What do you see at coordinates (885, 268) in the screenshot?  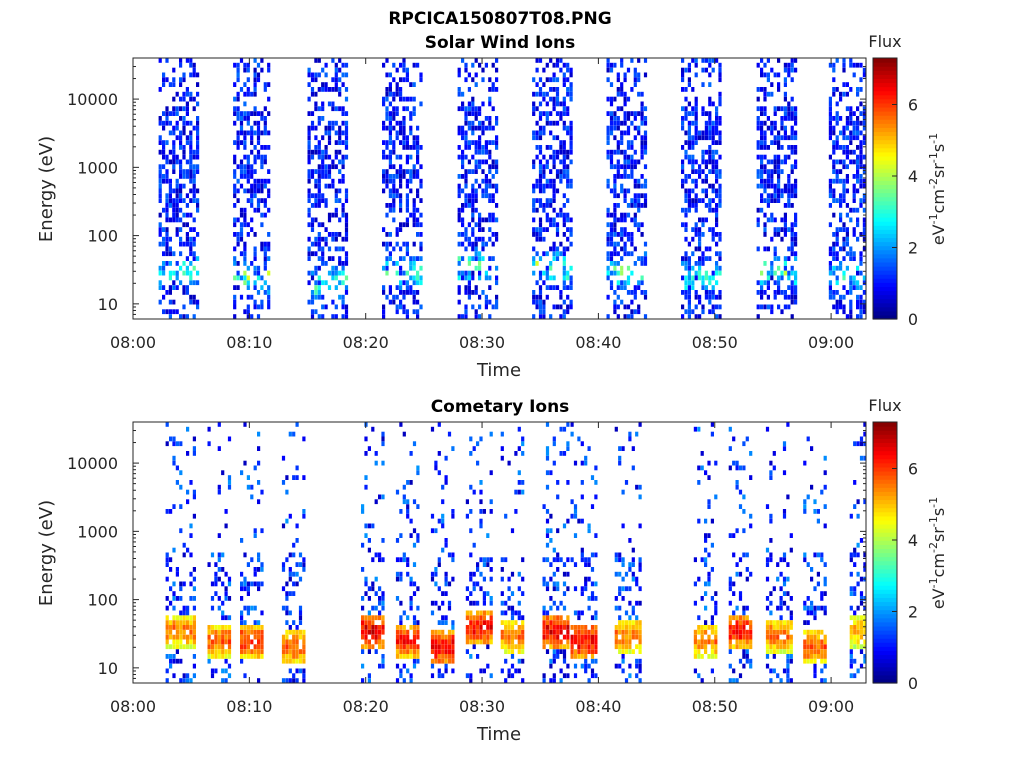 I see `colorbar-swatch` at bounding box center [885, 268].